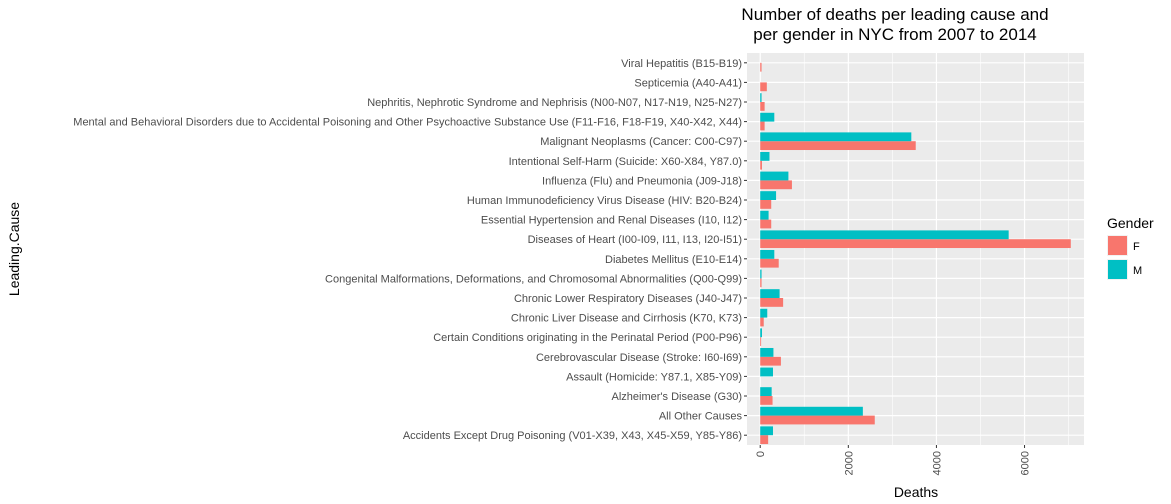 This screenshot has height=504, width=1171. What do you see at coordinates (937, 463) in the screenshot?
I see `x-tick-label: 4000` at bounding box center [937, 463].